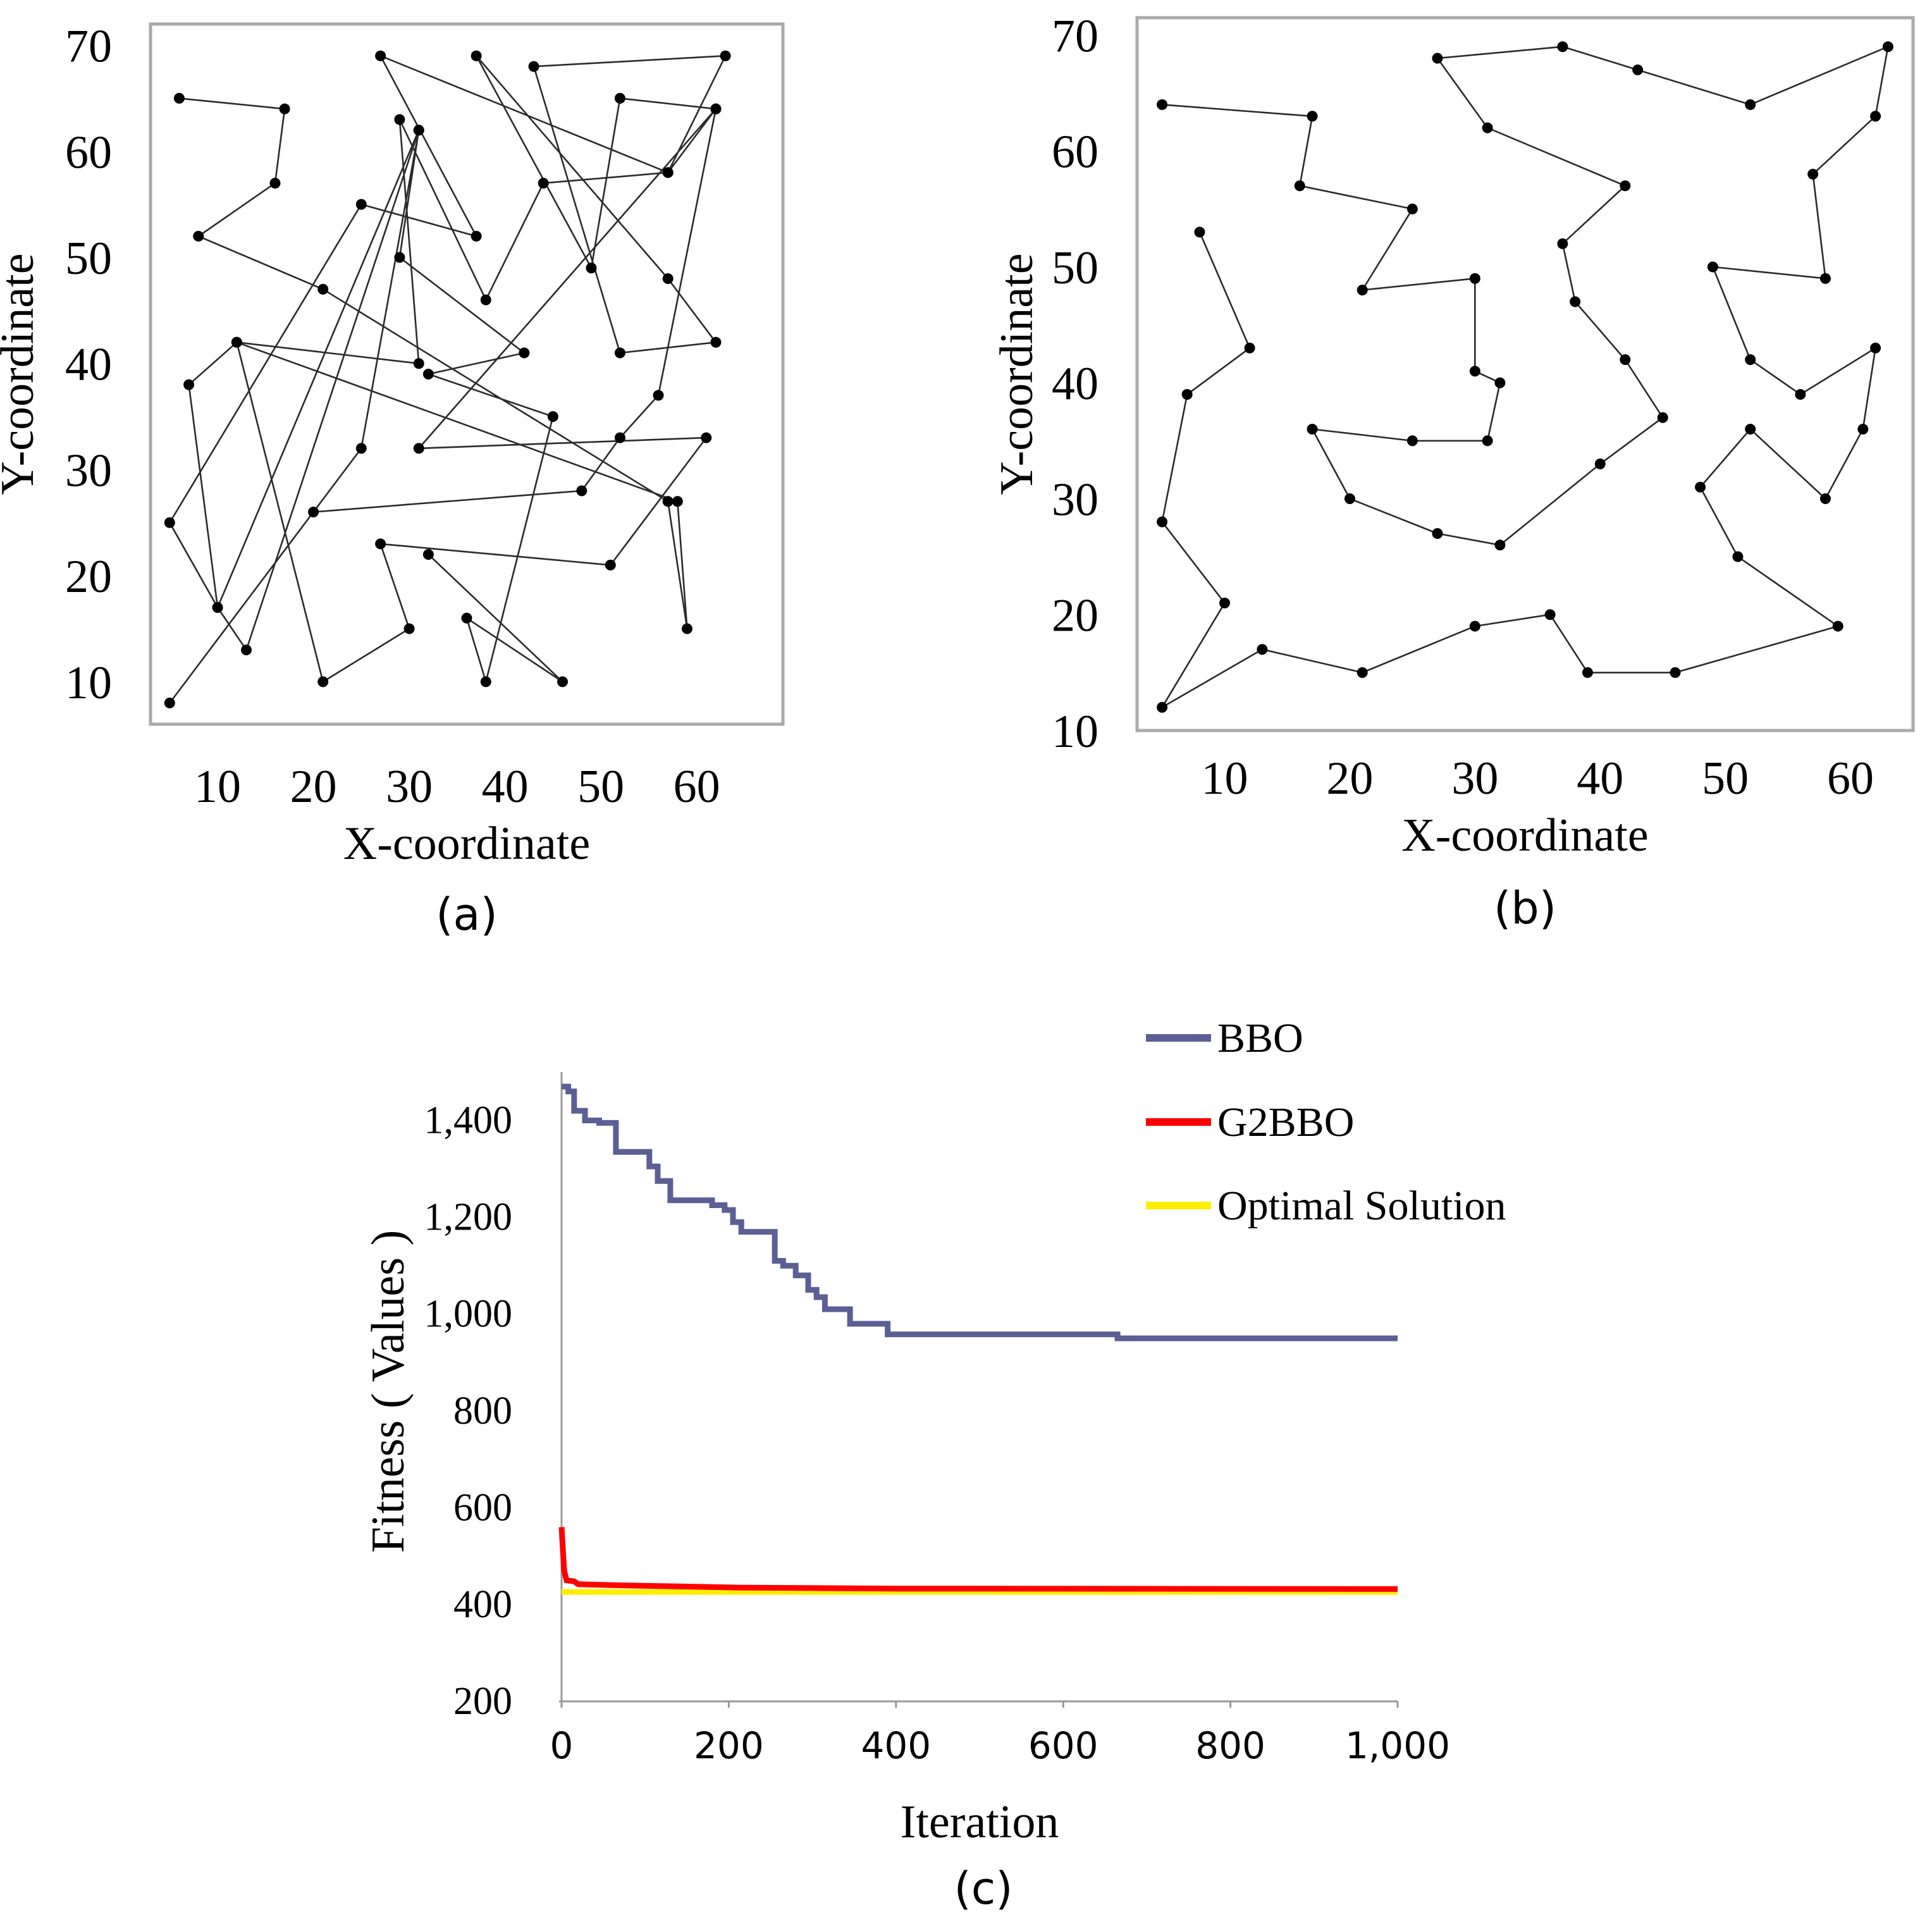 This screenshot has height=1924, width=1932. What do you see at coordinates (1361, 1206) in the screenshot?
I see `legend-label: Optimal Solution` at bounding box center [1361, 1206].